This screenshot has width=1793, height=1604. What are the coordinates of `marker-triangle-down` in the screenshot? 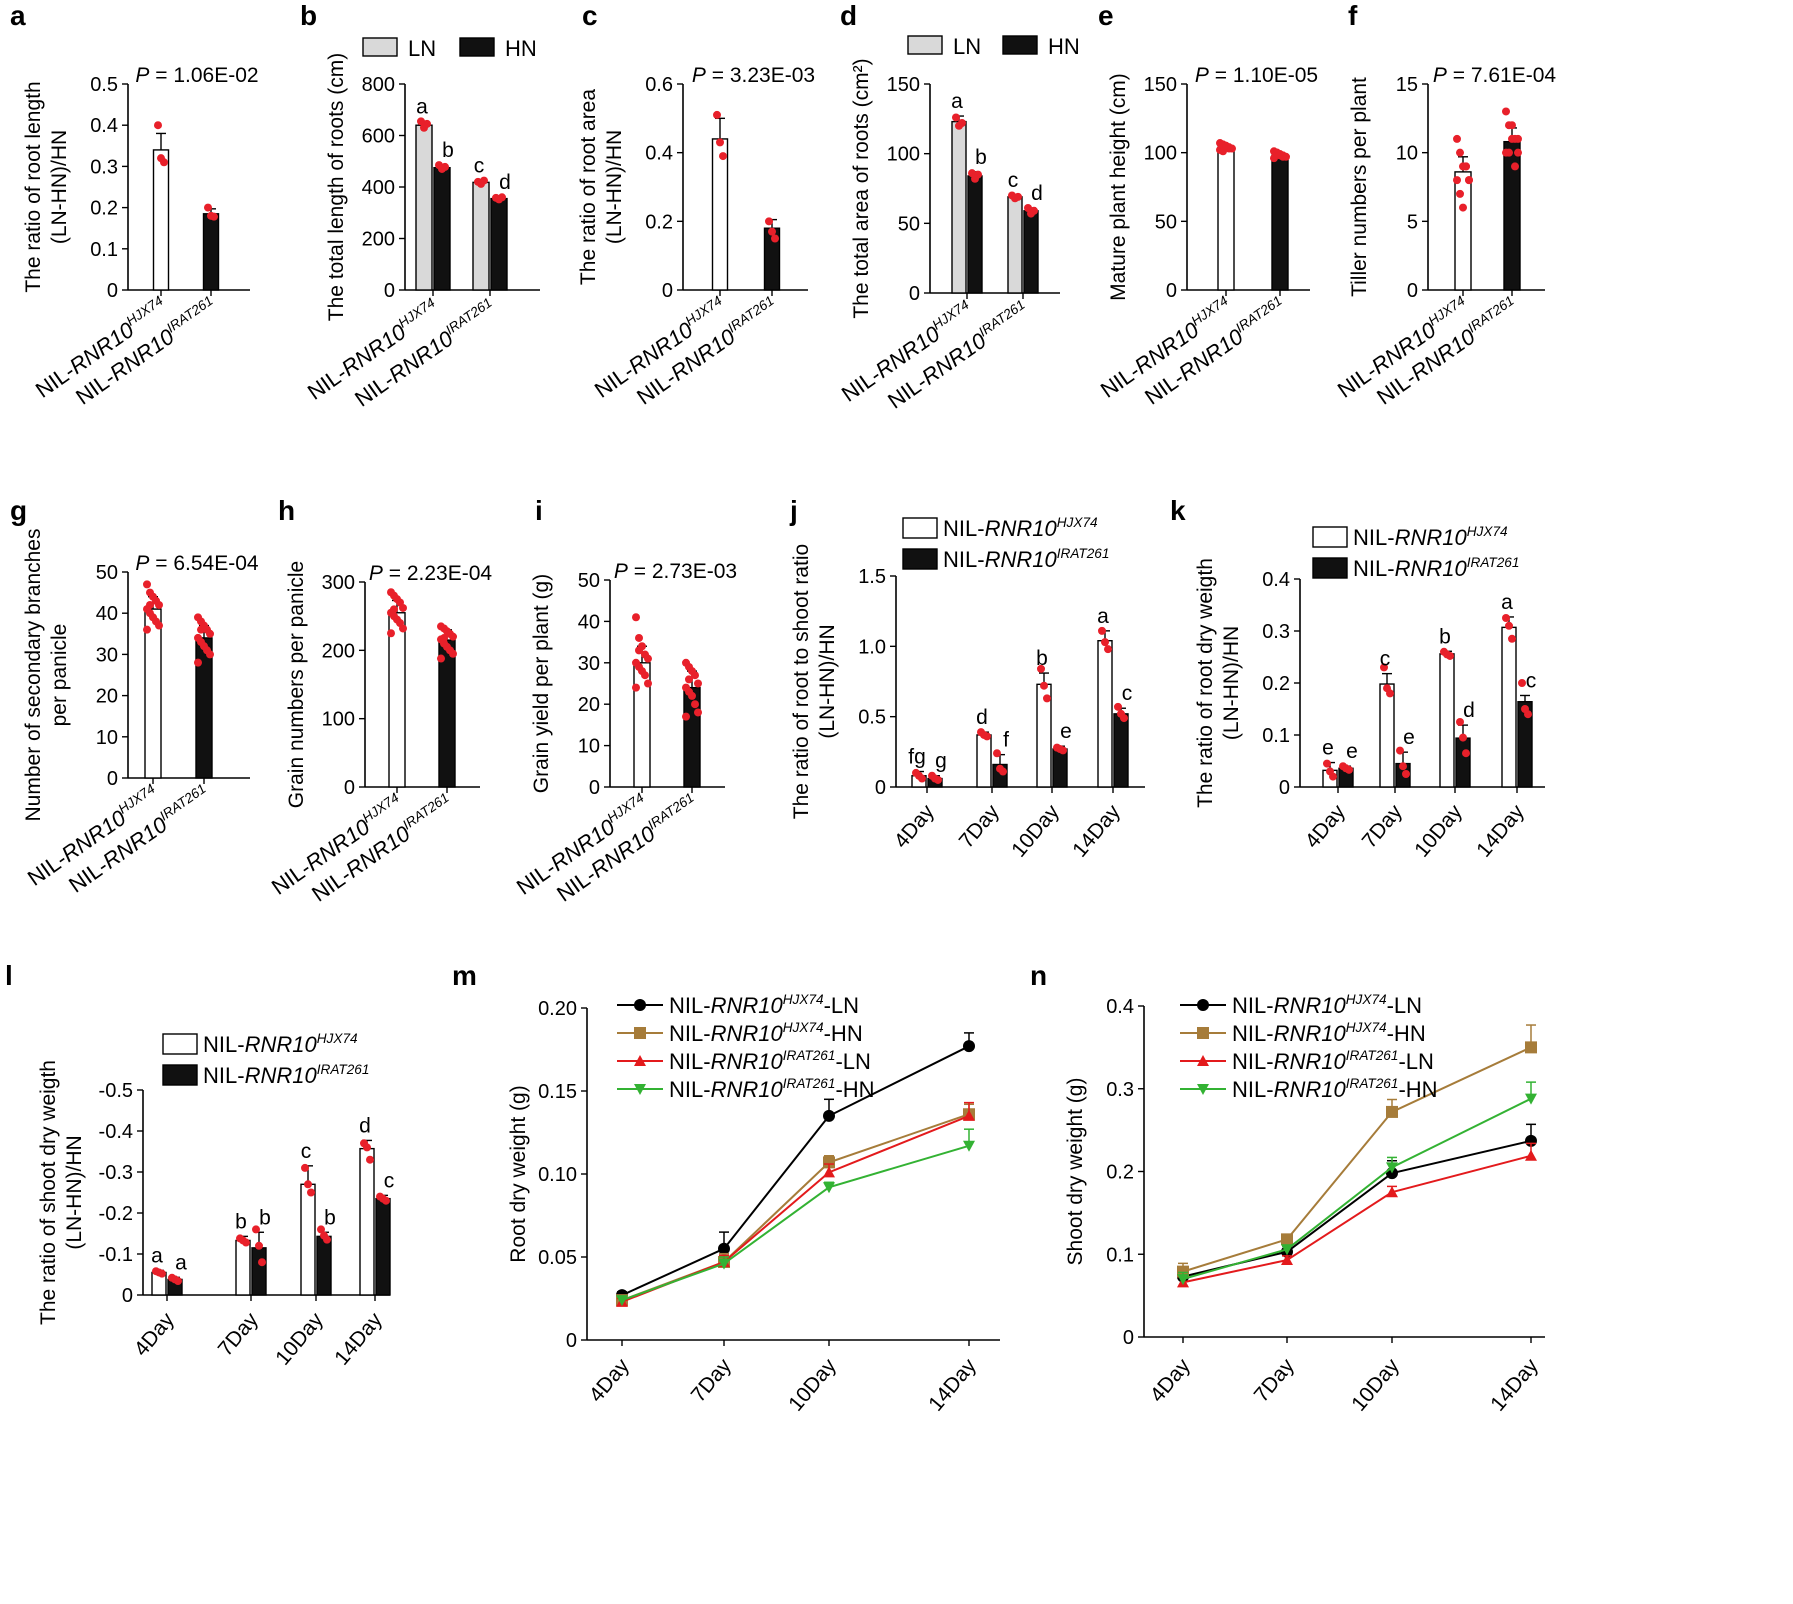 It's located at (1287, 1250).